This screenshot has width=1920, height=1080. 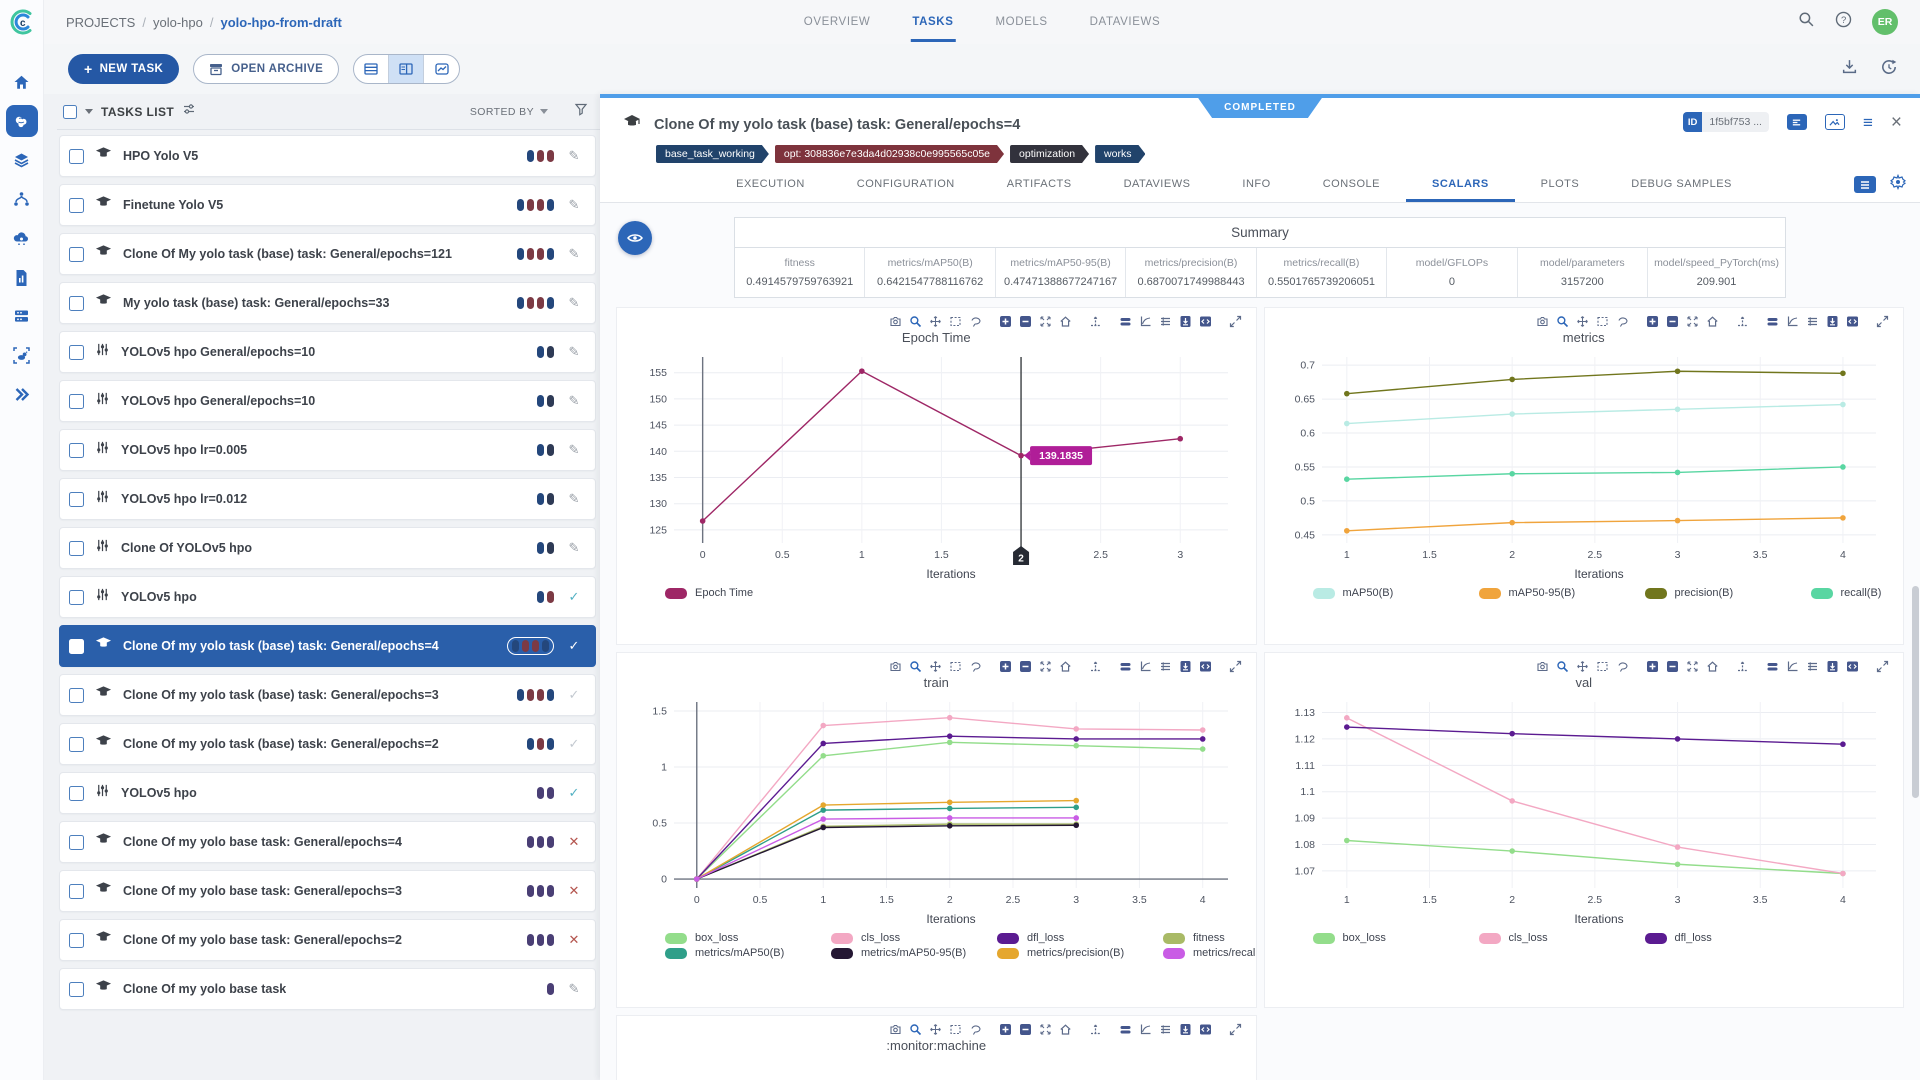 What do you see at coordinates (1867, 122) in the screenshot?
I see `menu-icon: ≡` at bounding box center [1867, 122].